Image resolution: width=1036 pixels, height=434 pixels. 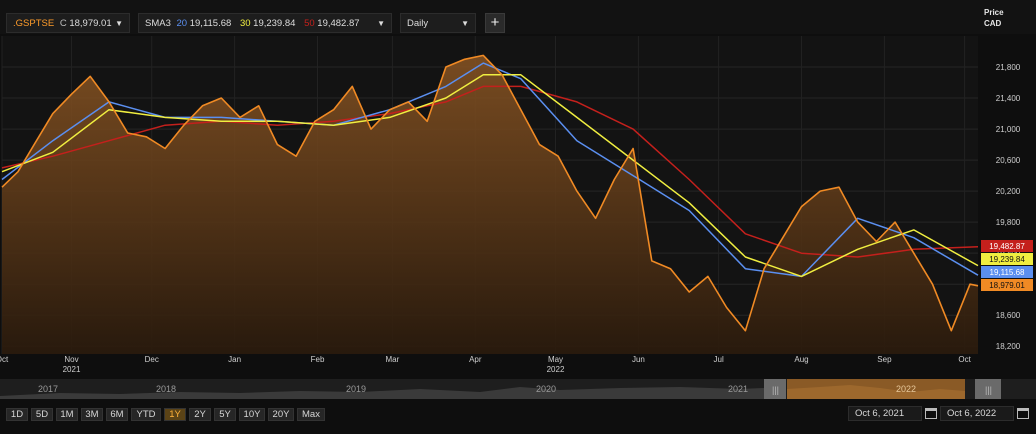 I want to click on symbol-label: .GSPTSE, so click(x=34, y=23).